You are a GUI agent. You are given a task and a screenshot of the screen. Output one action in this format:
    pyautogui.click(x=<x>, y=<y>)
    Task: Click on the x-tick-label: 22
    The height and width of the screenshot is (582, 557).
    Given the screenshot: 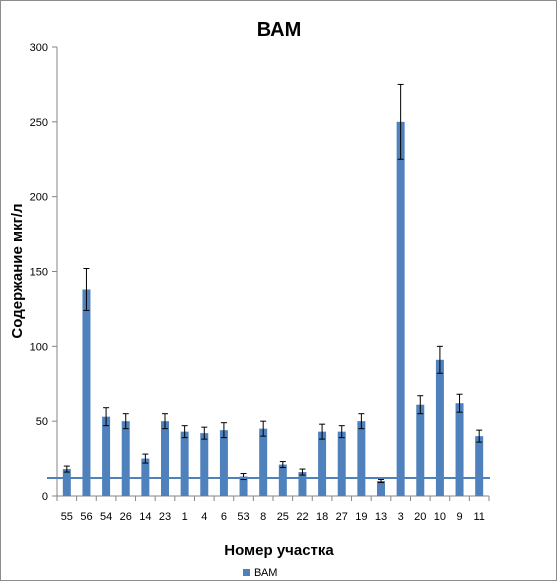 What is the action you would take?
    pyautogui.click(x=302, y=517)
    